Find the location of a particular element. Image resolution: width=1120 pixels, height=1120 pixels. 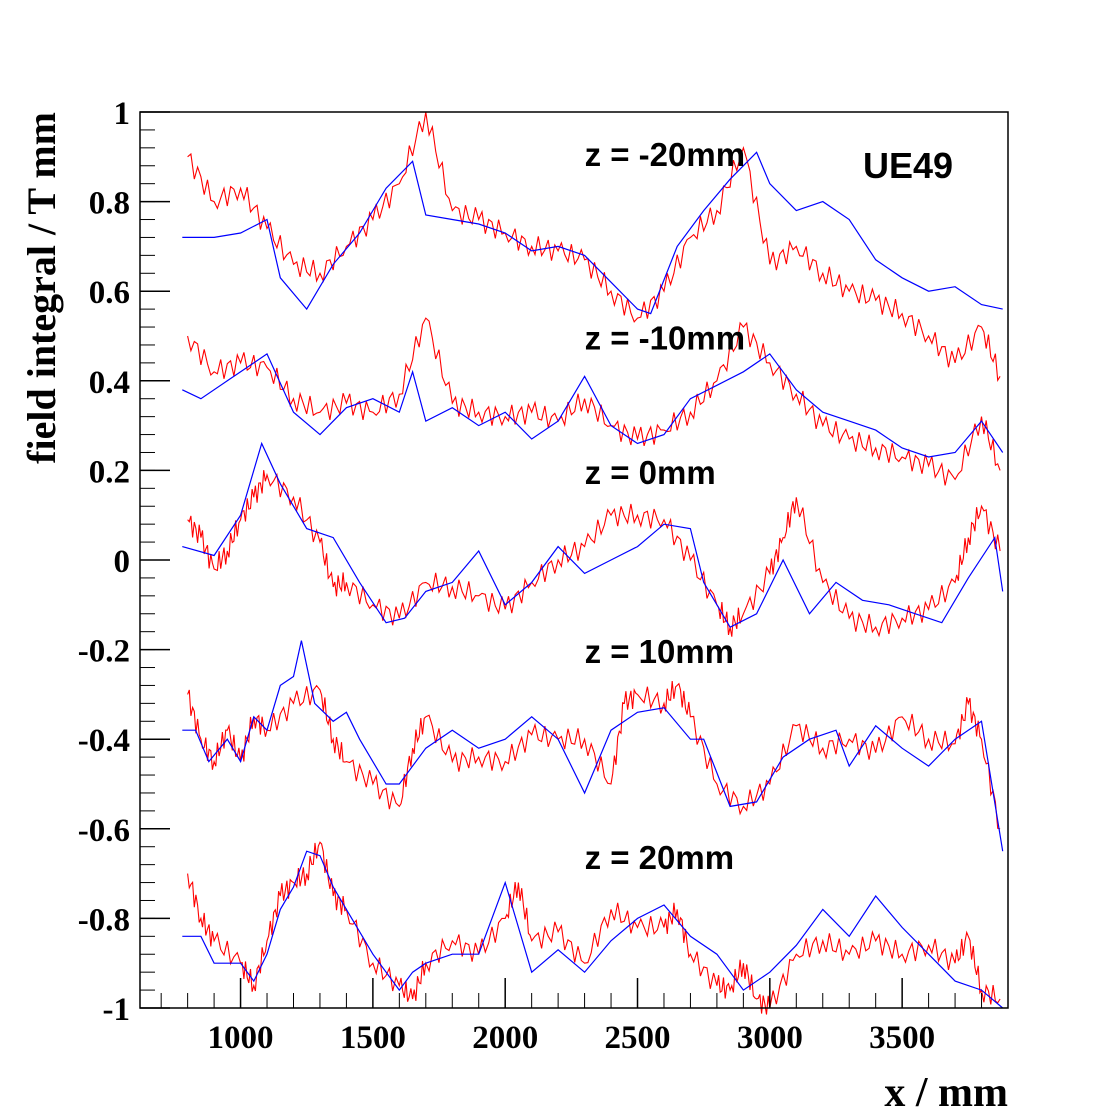

curve-annotation: z = 0mm is located at coordinates (650, 472).